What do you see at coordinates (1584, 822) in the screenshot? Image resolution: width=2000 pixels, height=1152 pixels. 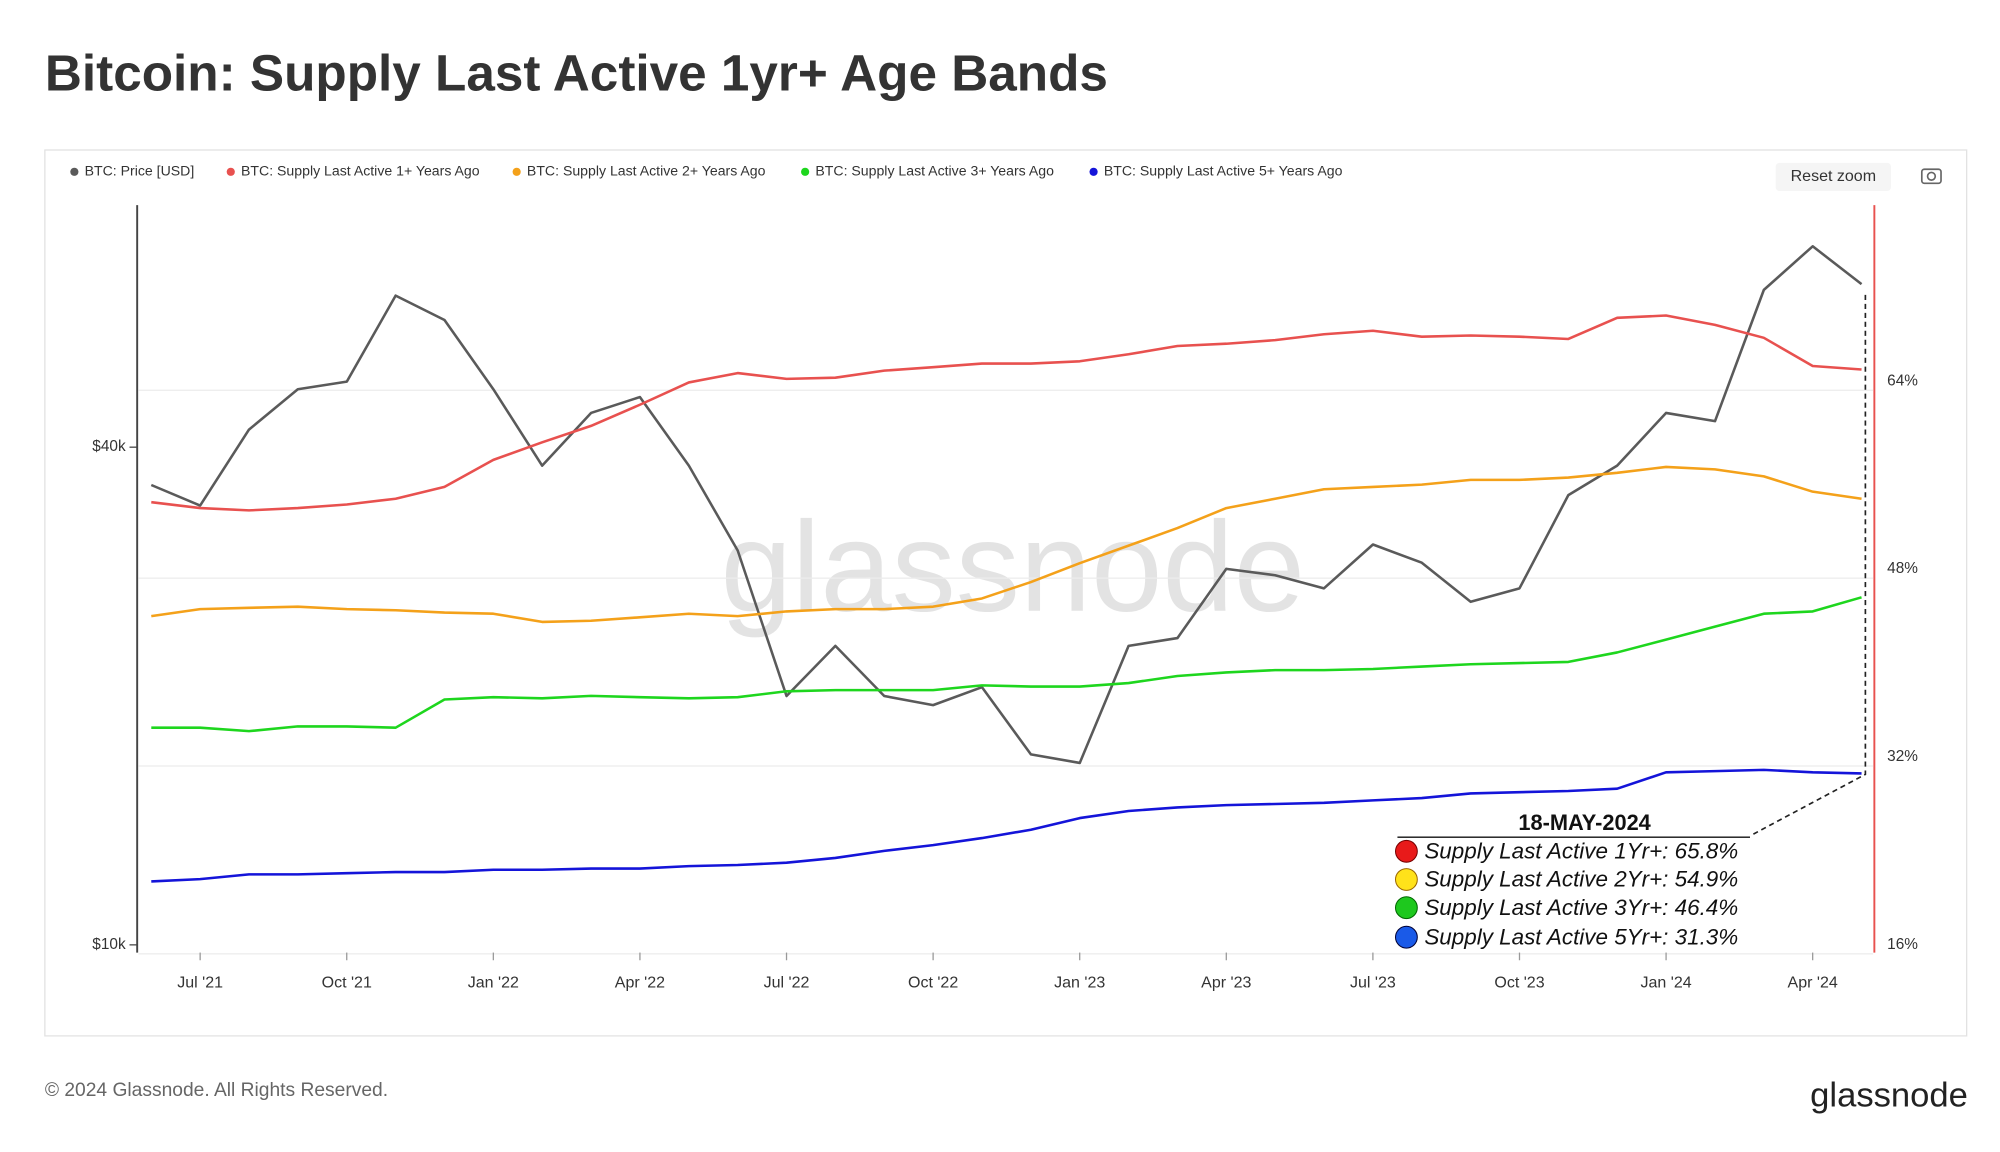 I see `annotation-date: 18-MAY-2024` at bounding box center [1584, 822].